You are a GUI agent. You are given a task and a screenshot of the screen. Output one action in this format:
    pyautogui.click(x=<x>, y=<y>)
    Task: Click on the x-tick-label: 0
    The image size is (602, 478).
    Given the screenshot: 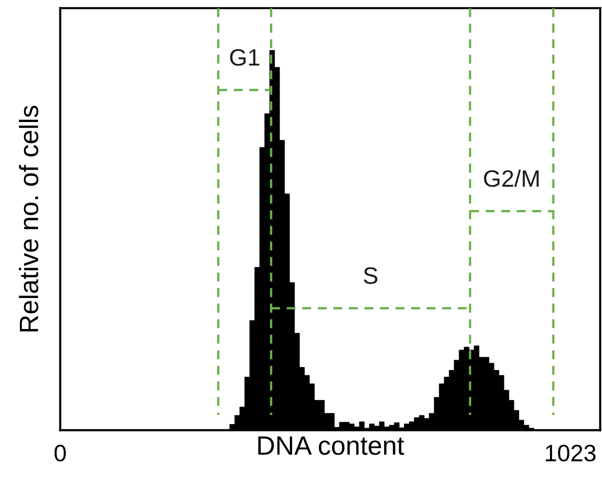 What is the action you would take?
    pyautogui.click(x=60, y=453)
    